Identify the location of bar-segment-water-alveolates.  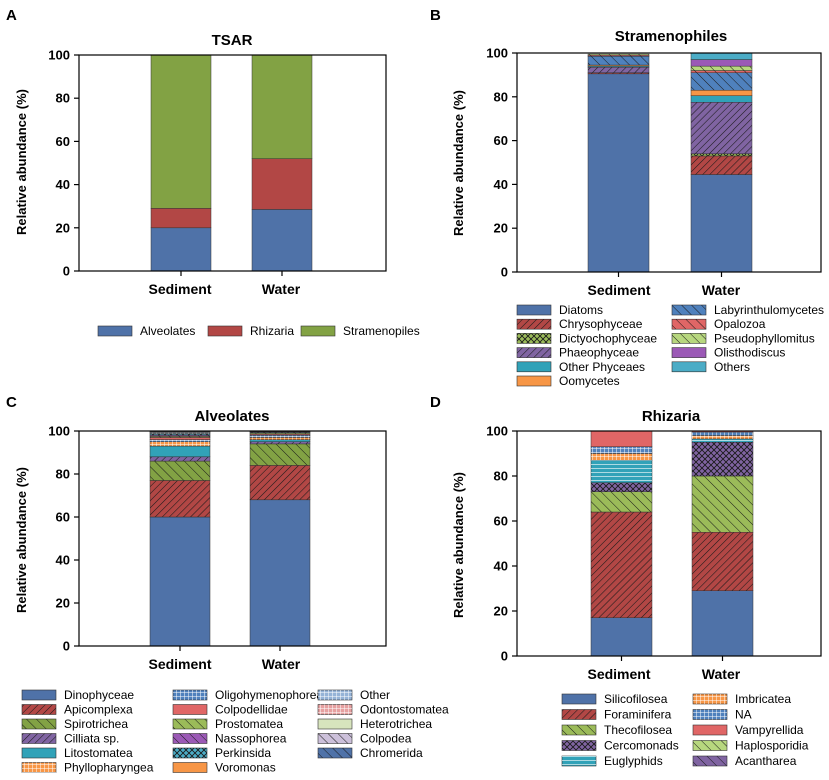
(282, 240).